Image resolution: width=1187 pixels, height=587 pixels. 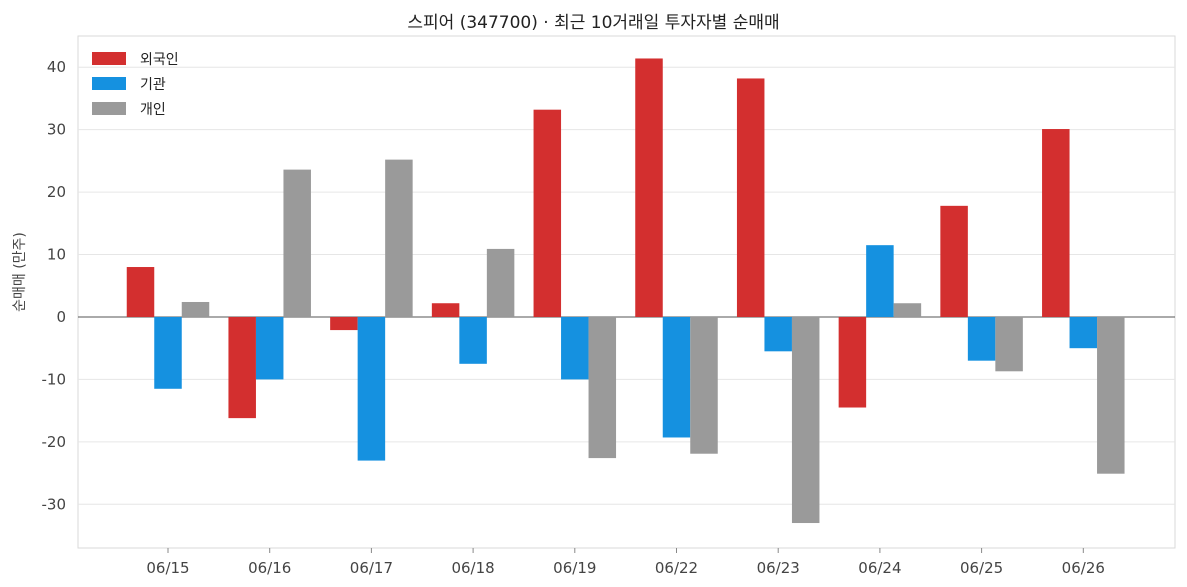 What do you see at coordinates (954, 261) in the screenshot?
I see `bar-외국인-06-25` at bounding box center [954, 261].